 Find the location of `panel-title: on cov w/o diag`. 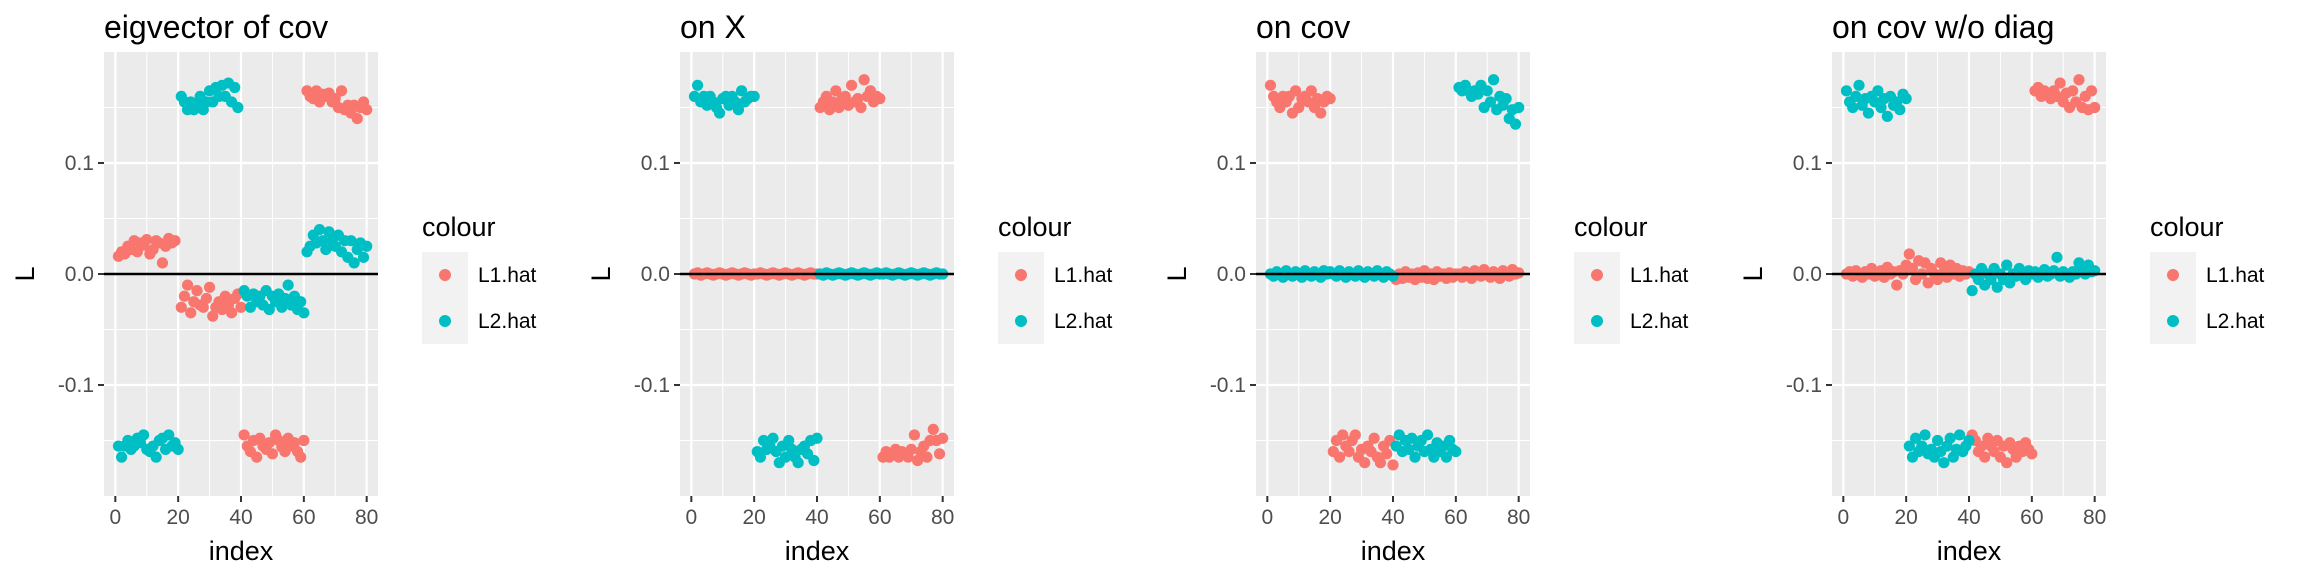

panel-title: on cov w/o diag is located at coordinates (1943, 27).